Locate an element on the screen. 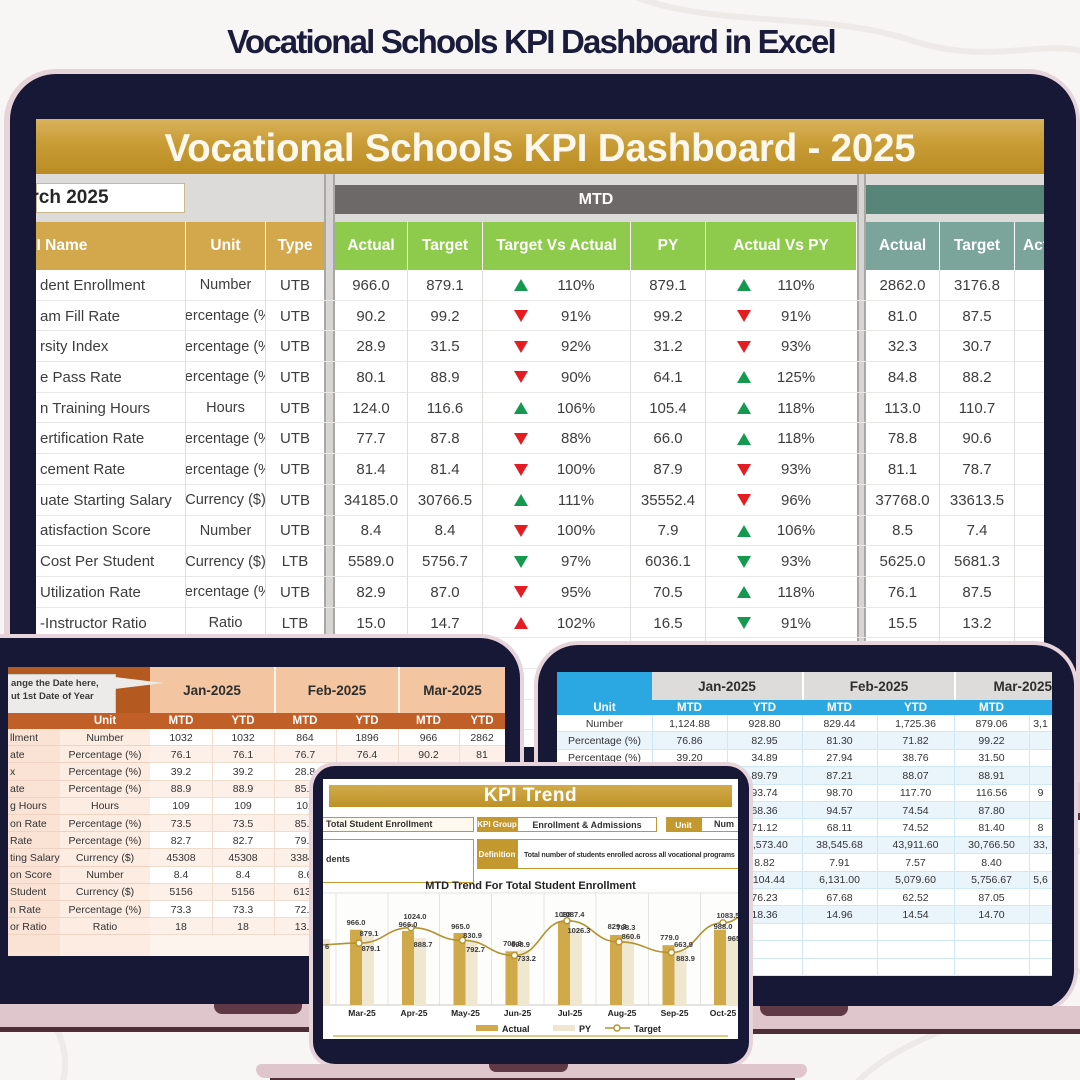 The image size is (1080, 1080). svg-text: 1083.5 is located at coordinates (727, 915).